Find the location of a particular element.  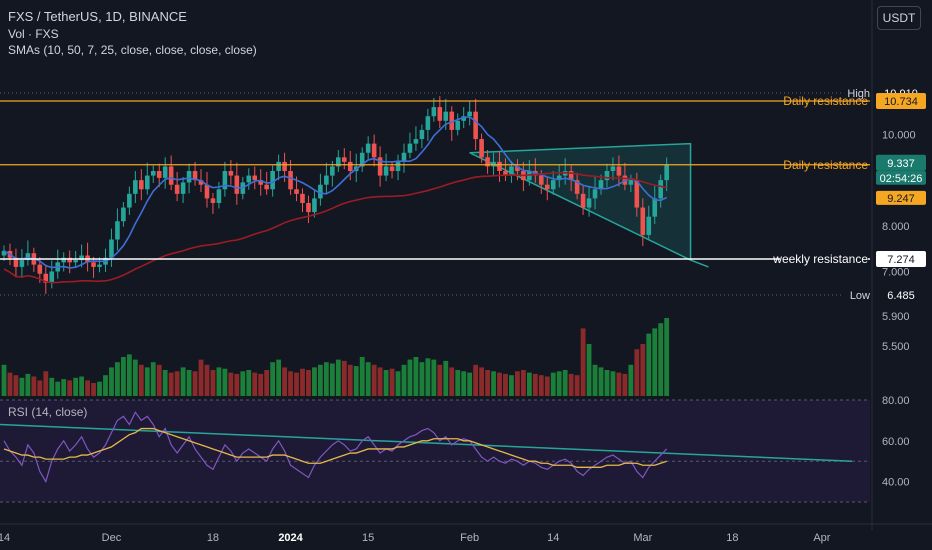

triangle-extension is located at coordinates (699, 263).